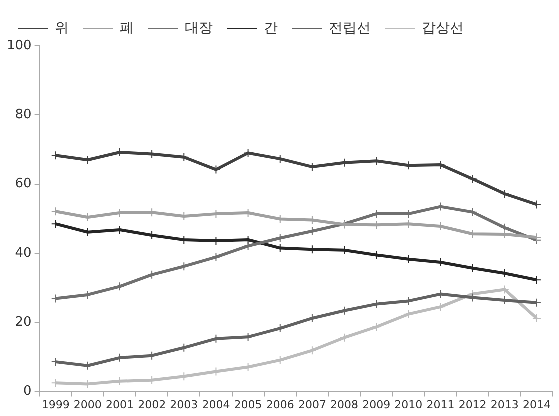 Image resolution: width=559 pixels, height=416 pixels. What do you see at coordinates (23, 253) in the screenshot?
I see `y-tick-label: 40` at bounding box center [23, 253].